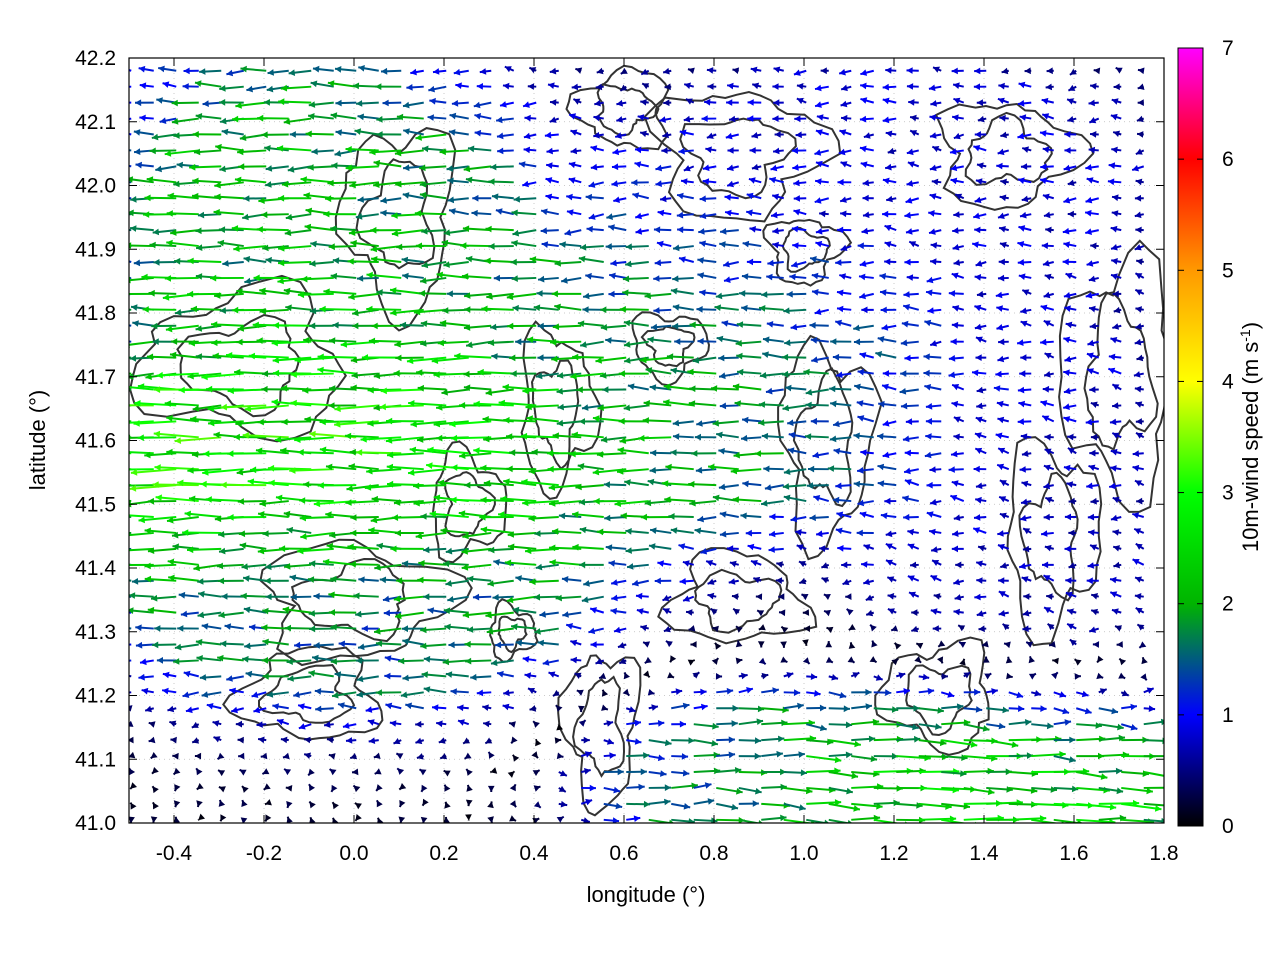 The image size is (1280, 960). What do you see at coordinates (534, 853) in the screenshot?
I see `x-tick-label: 0.4` at bounding box center [534, 853].